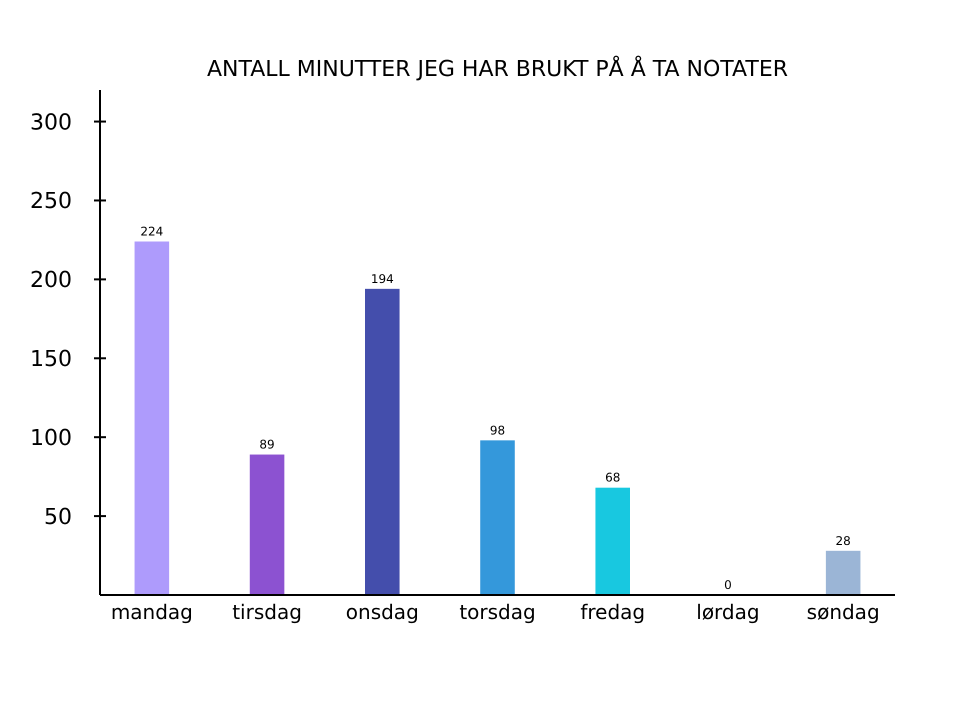  I want to click on chart-title: ANTALL MINUTTER JEG HAR BRUKT PÅ Å TA NOTATER, so click(497, 68).